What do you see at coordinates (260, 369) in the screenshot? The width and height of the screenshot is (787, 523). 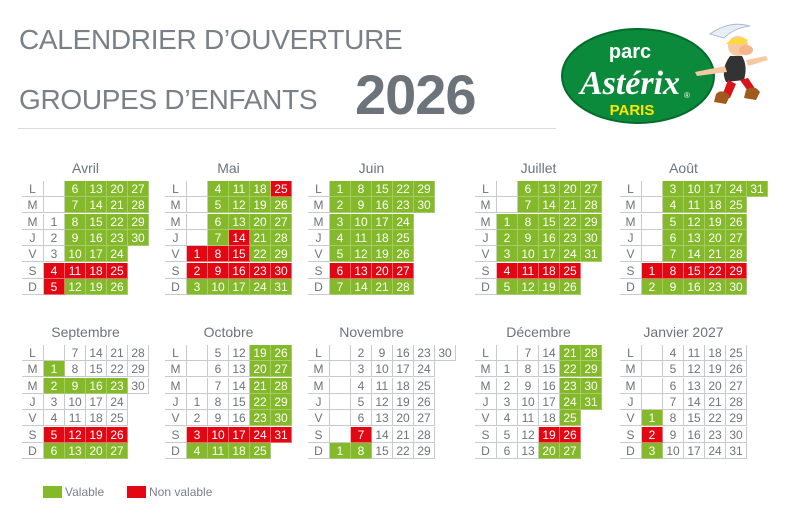 I see `day-valable: 20` at bounding box center [260, 369].